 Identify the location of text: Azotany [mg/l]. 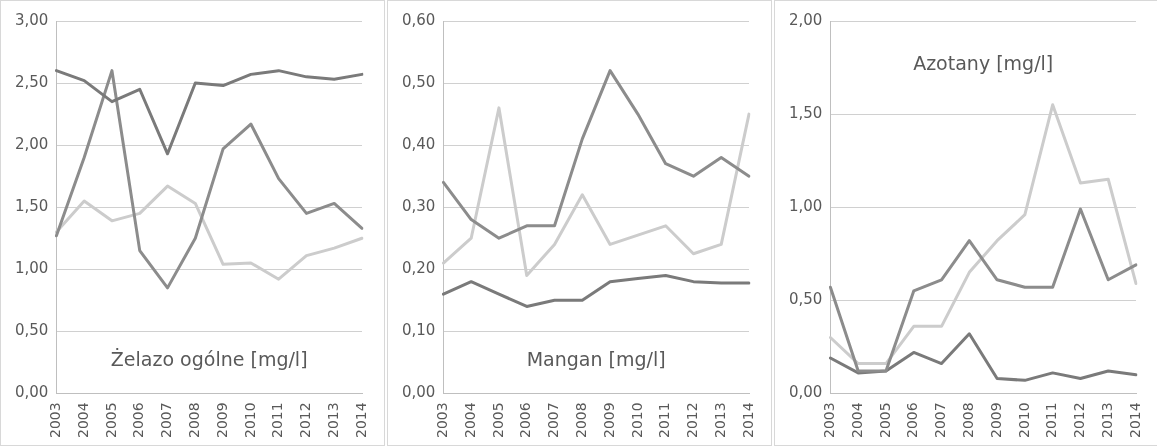
(983, 62).